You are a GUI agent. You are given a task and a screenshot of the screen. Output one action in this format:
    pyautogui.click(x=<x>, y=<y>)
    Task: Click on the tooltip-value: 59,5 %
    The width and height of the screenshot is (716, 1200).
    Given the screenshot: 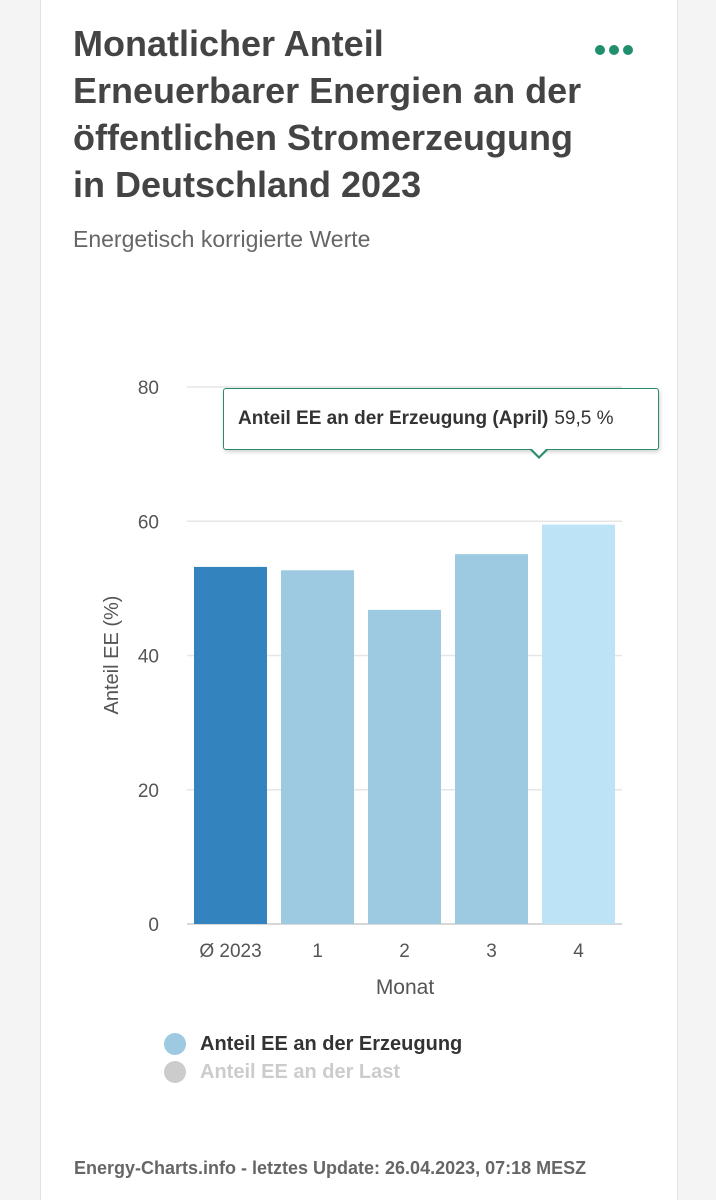 What is the action you would take?
    pyautogui.click(x=584, y=418)
    